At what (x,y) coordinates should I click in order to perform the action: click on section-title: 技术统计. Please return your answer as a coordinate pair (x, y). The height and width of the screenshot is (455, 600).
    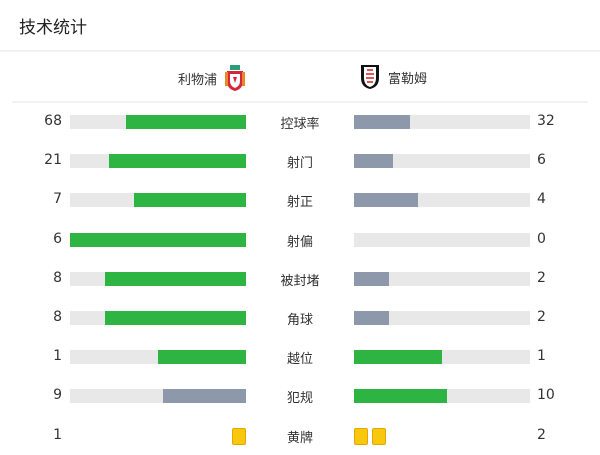
    Looking at the image, I should click on (53, 28).